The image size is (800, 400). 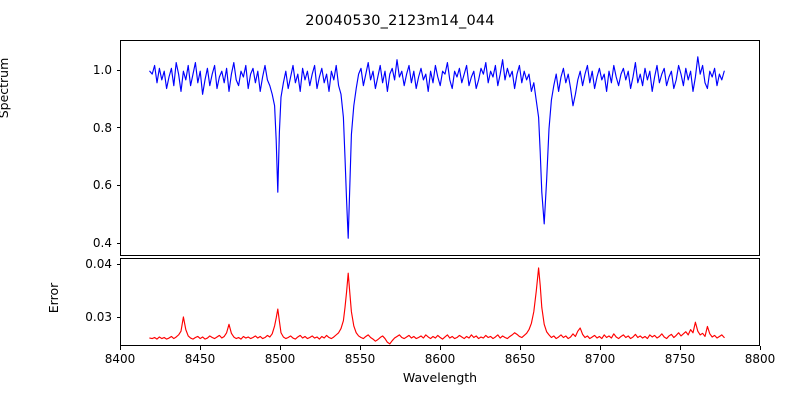 I want to click on page-title: 20040530_2123m14_044, so click(x=400, y=21).